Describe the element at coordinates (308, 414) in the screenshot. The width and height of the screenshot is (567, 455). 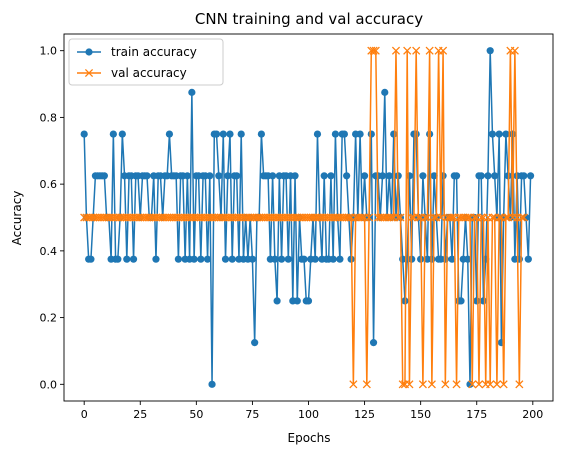
I see `x-tick-label: 100` at that location.